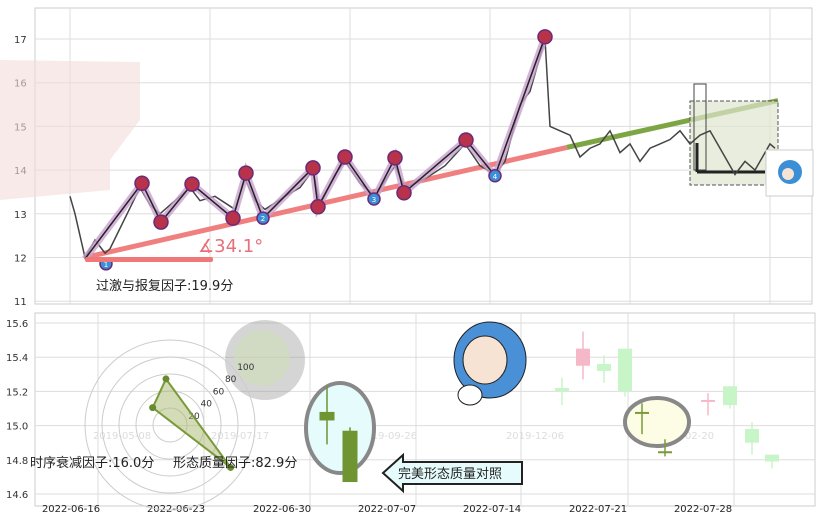 This screenshot has width=822, height=520. Describe the element at coordinates (70, 130) in the screenshot. I see `watermark-cartoon-background` at that location.